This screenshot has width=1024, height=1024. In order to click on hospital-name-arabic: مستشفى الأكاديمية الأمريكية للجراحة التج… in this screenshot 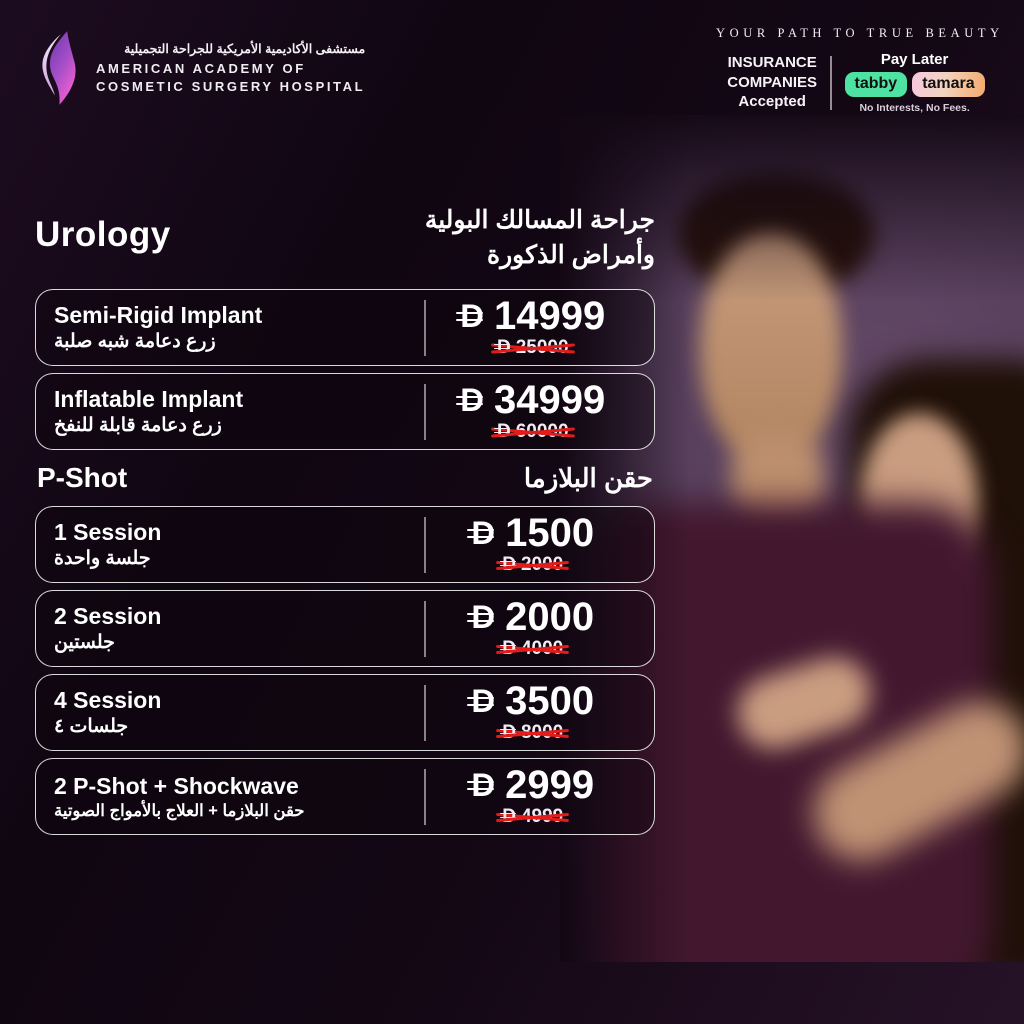, I will do `click(245, 48)`.